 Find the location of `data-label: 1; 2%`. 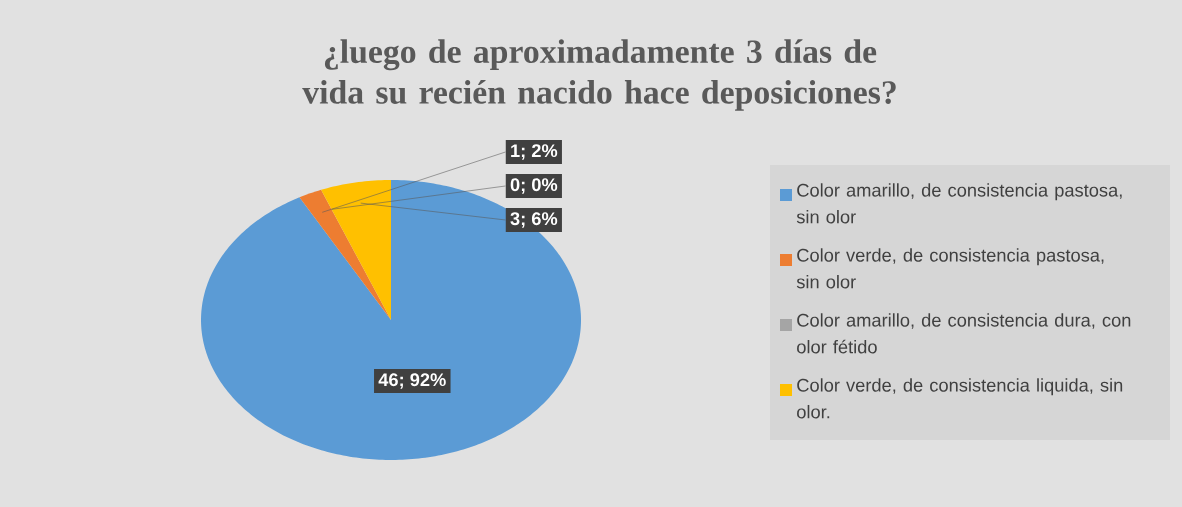

data-label: 1; 2% is located at coordinates (534, 152).